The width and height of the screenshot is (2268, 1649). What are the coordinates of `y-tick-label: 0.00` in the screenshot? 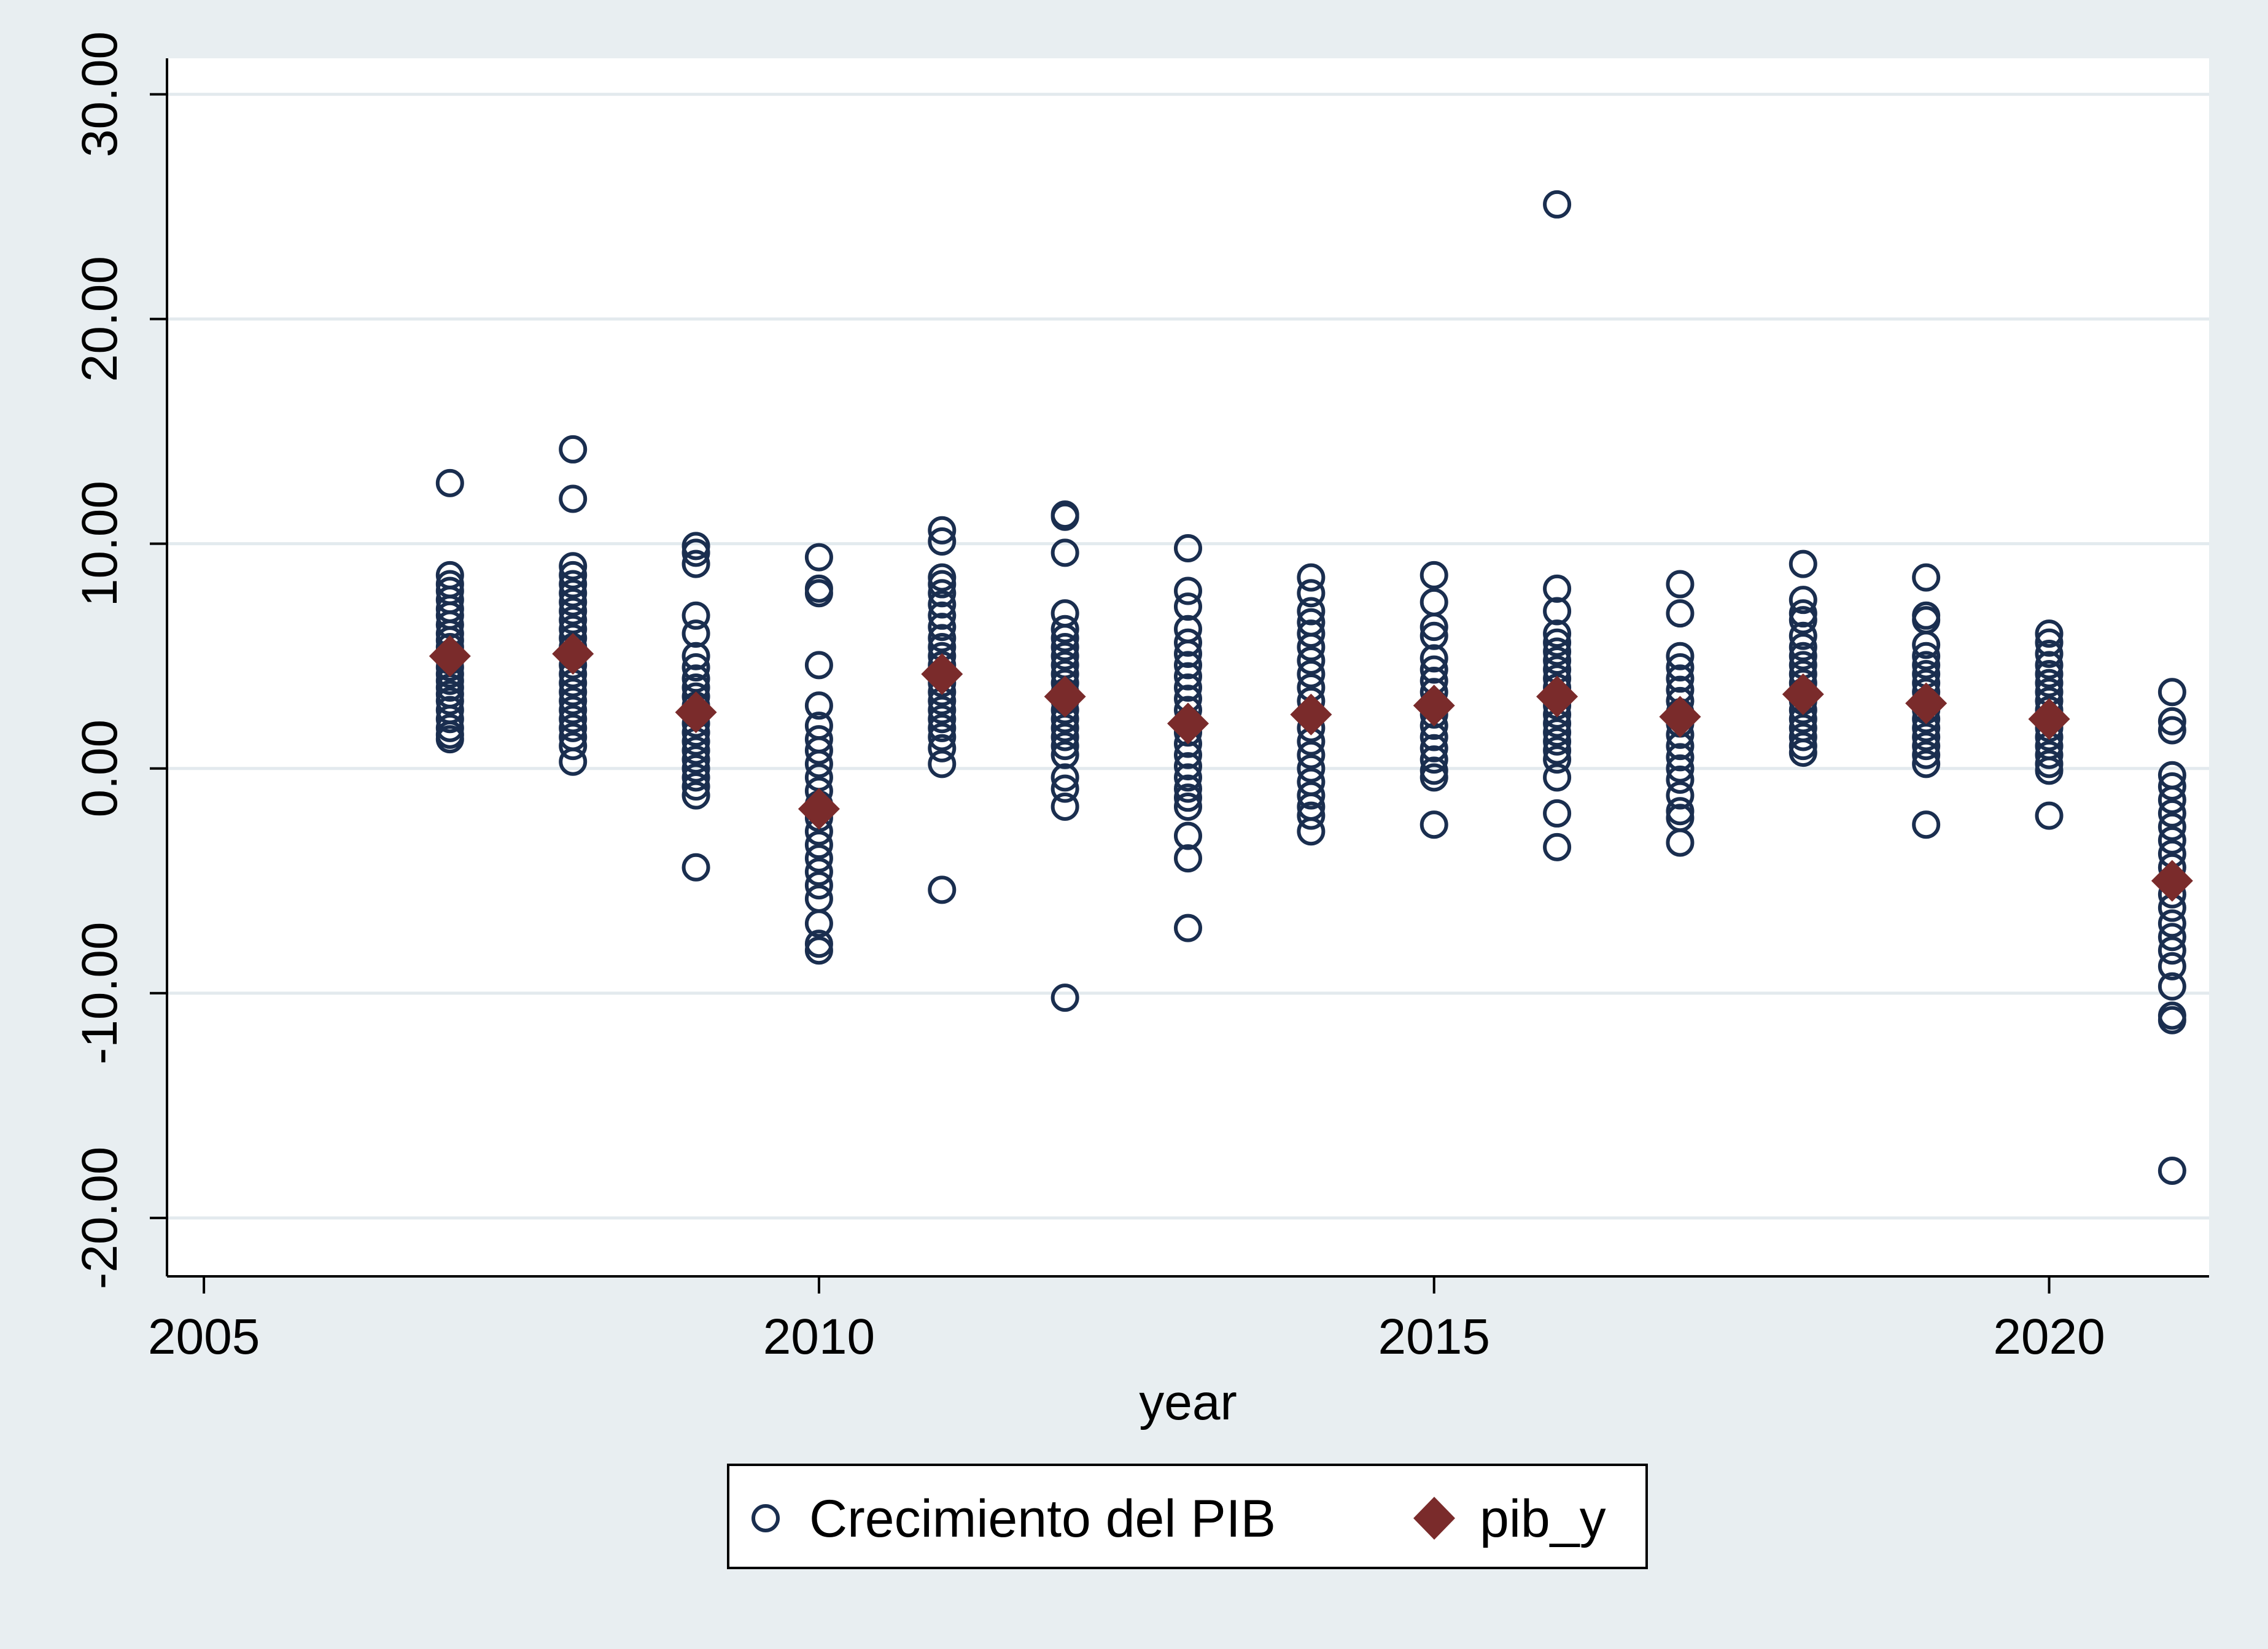 It's located at (100, 769).